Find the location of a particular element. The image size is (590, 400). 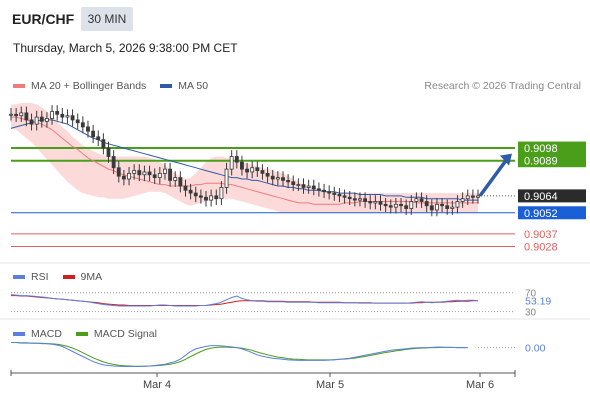

price-legend: MA 20 + Bollinger Bands MA 50 is located at coordinates (117, 86).